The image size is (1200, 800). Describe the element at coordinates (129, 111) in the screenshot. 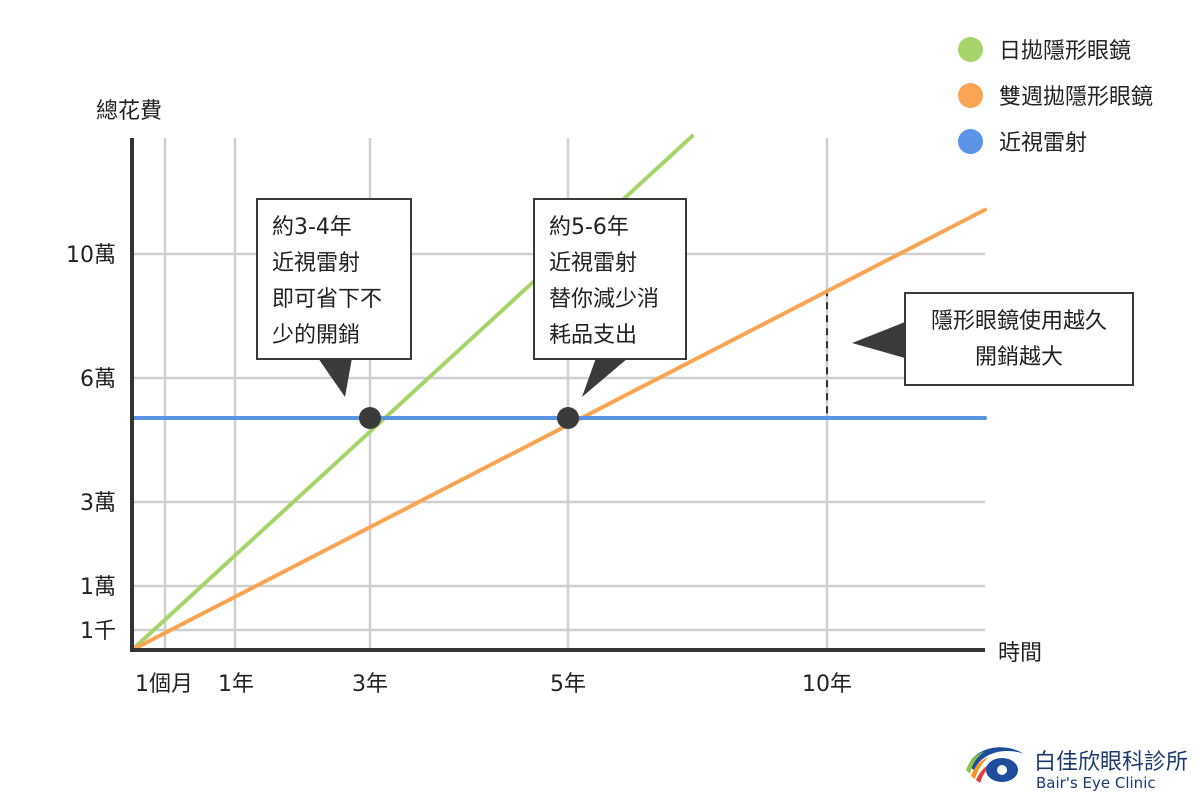

I see `y-axis-title: 總花費` at that location.